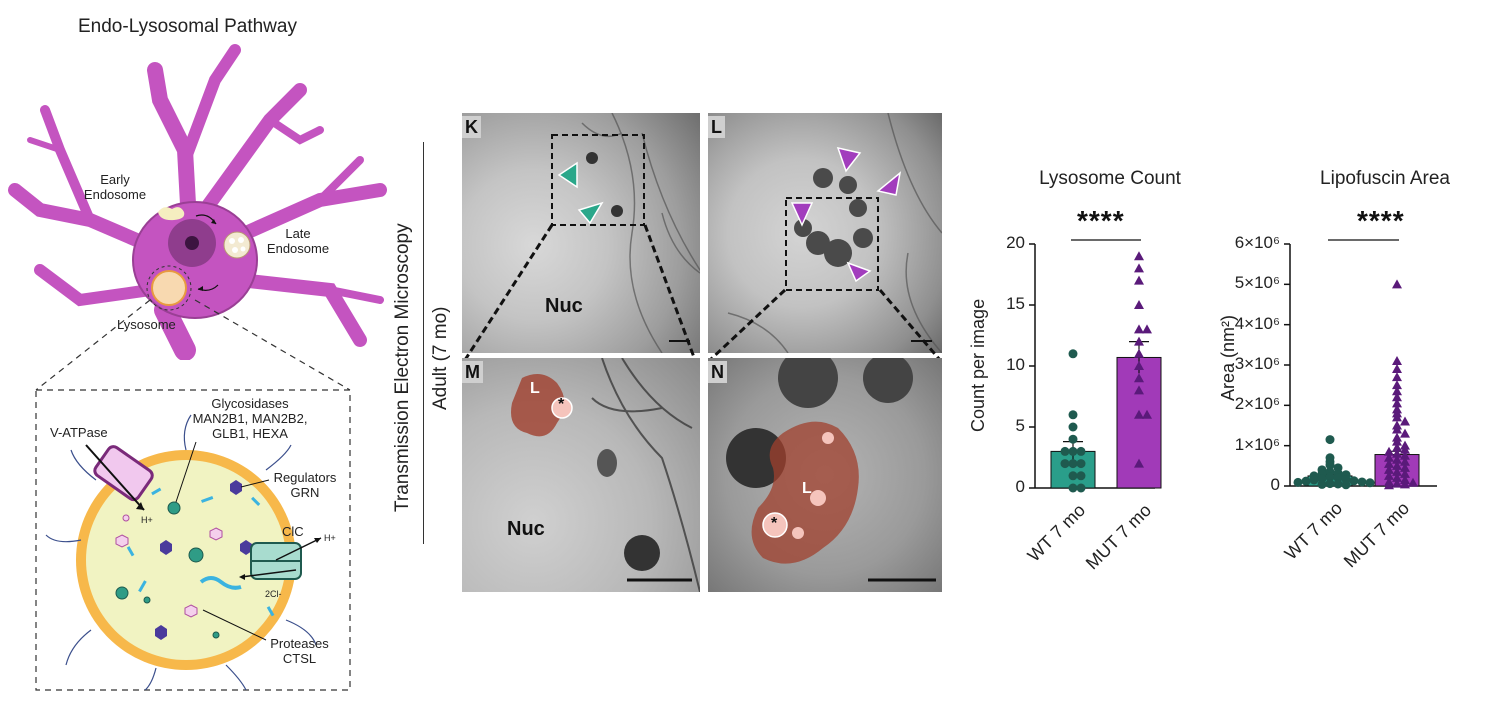 The width and height of the screenshot is (1489, 712). I want to click on y-tick-label: 15, so click(994, 304).